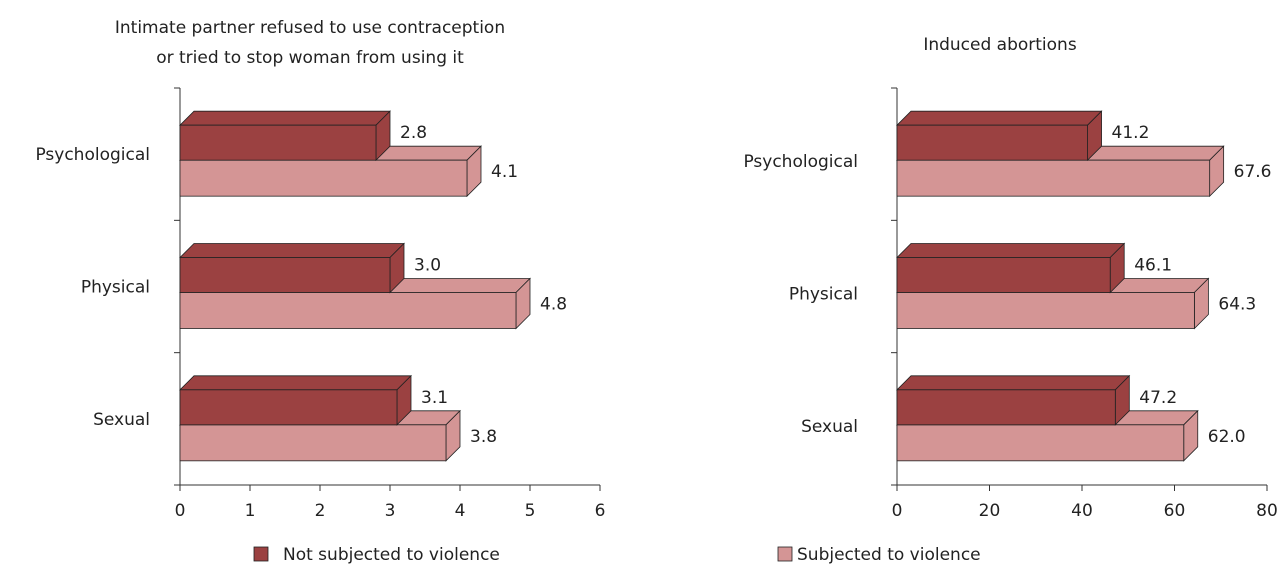 The image size is (1284, 565). Describe the element at coordinates (483, 437) in the screenshot. I see `value-label: 3.8` at that location.